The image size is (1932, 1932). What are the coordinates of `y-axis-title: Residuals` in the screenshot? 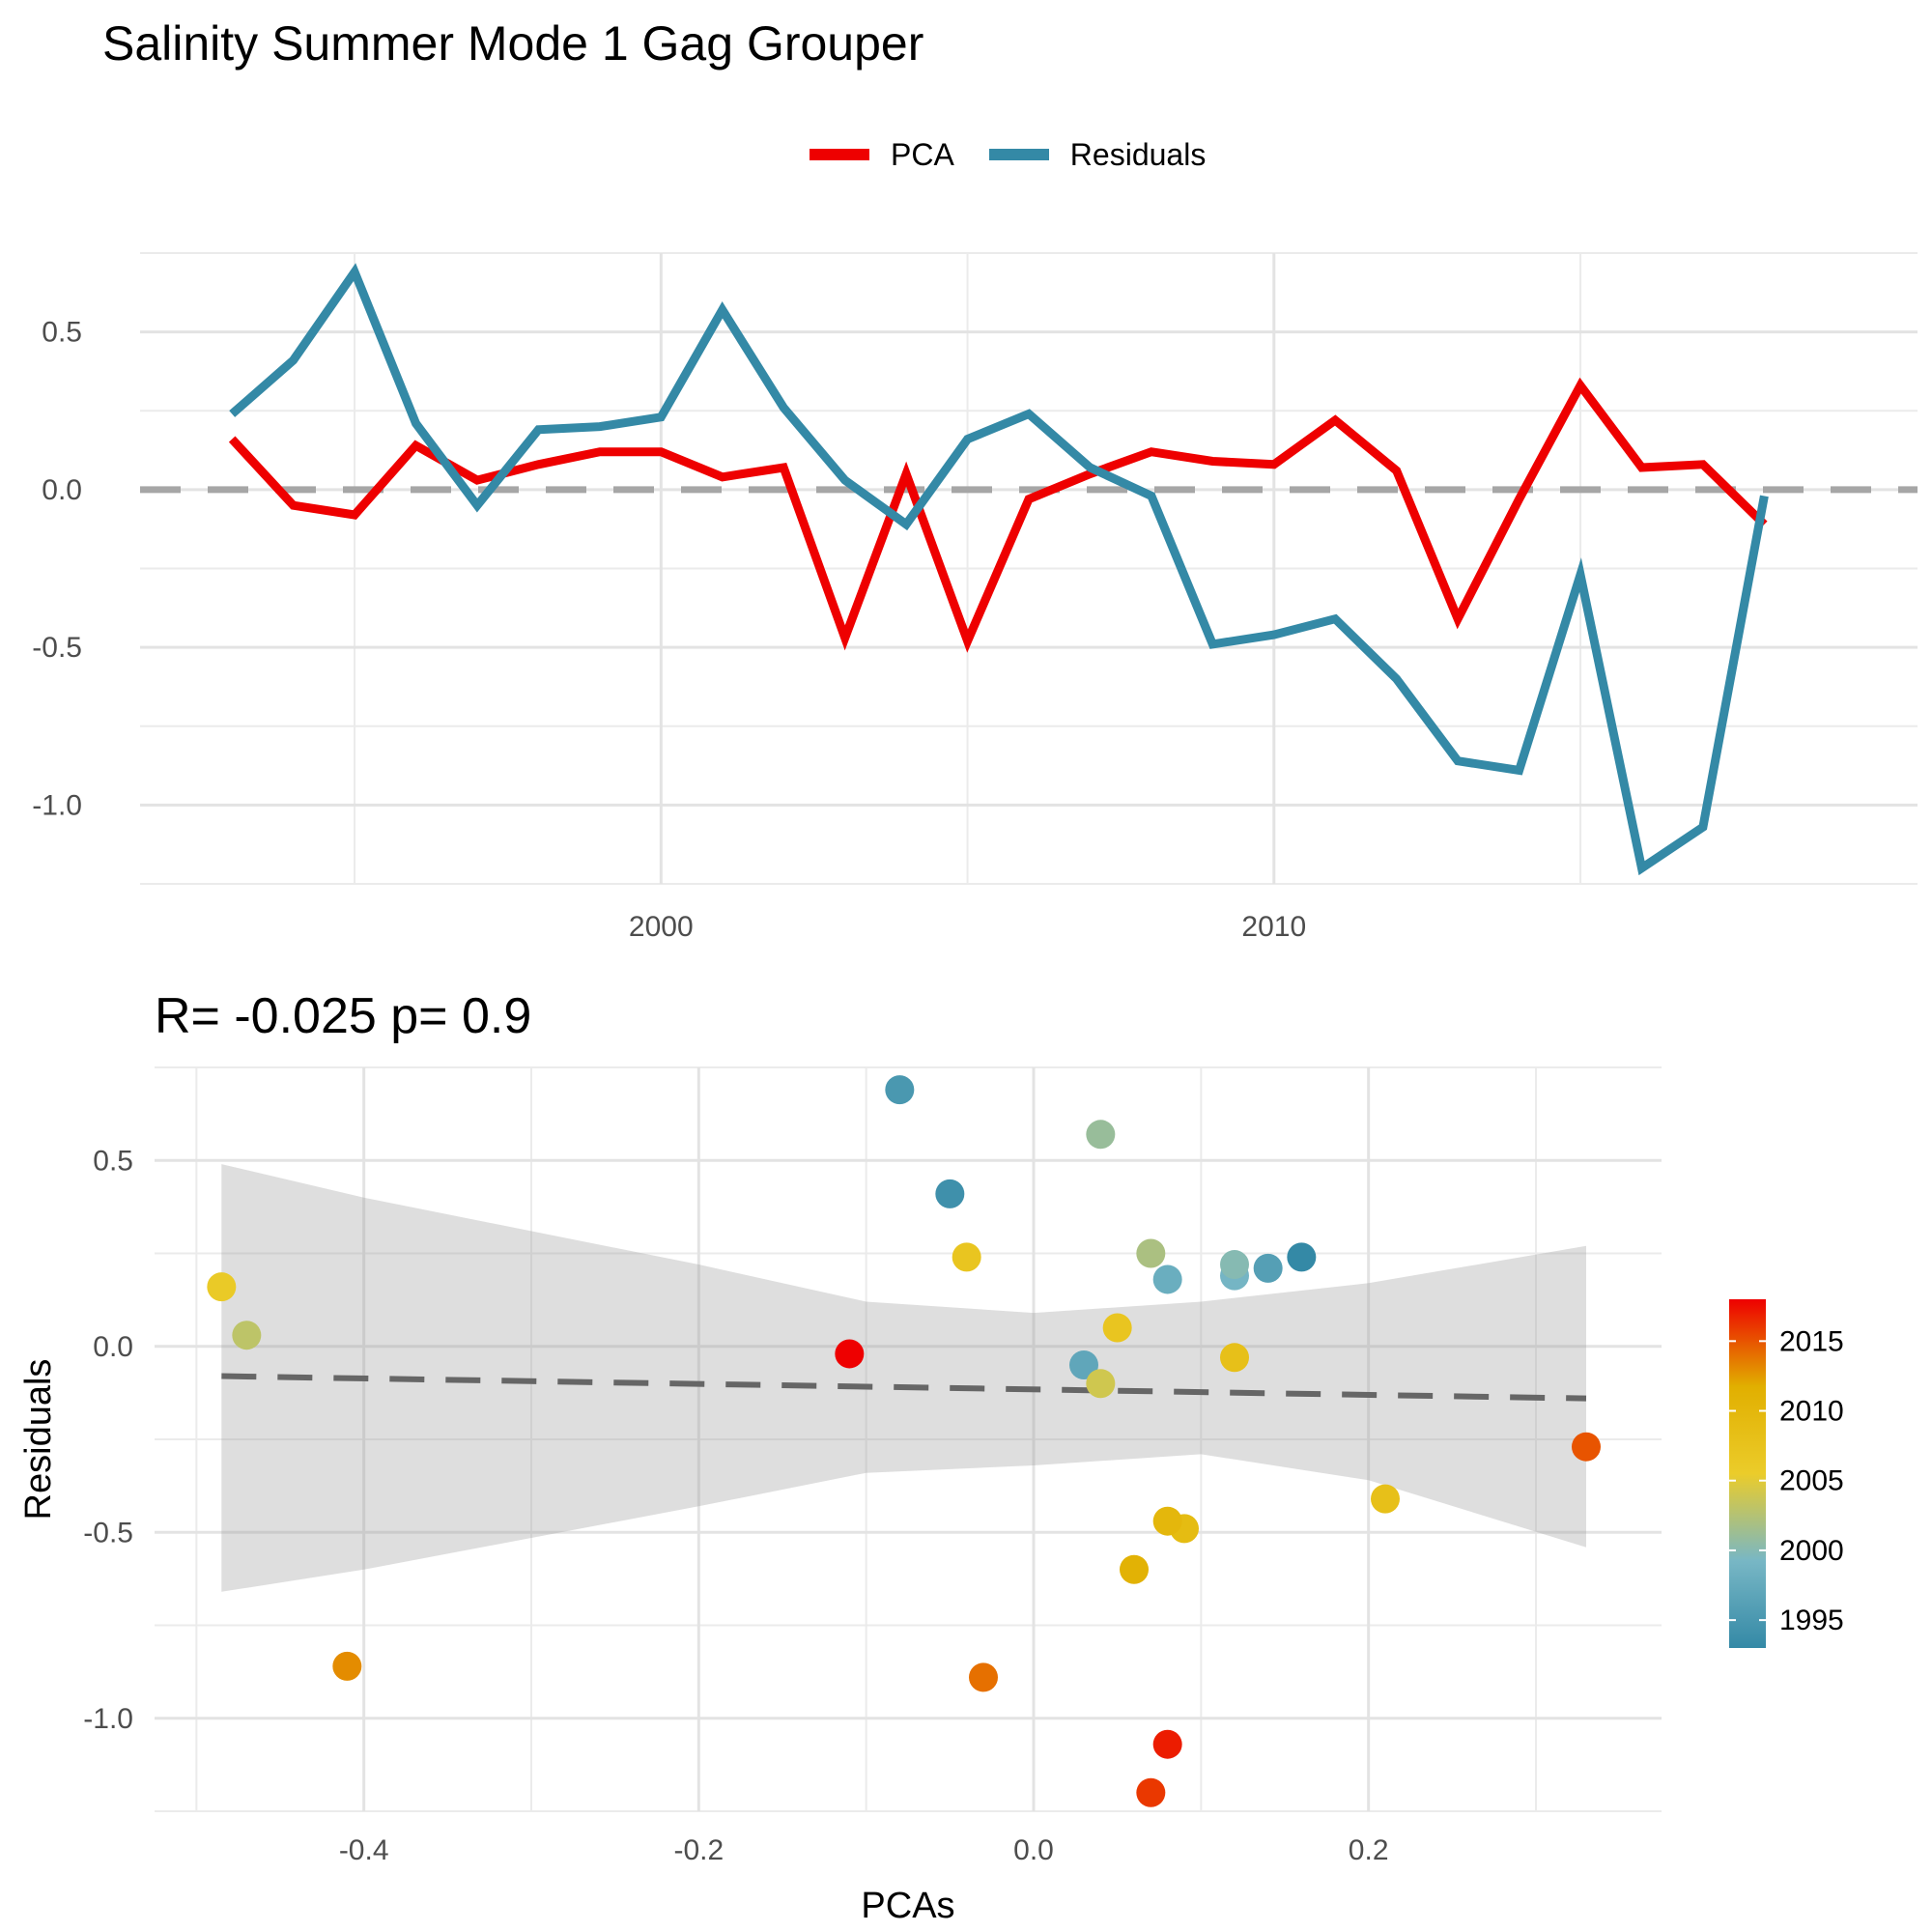 It's located at (38, 1439).